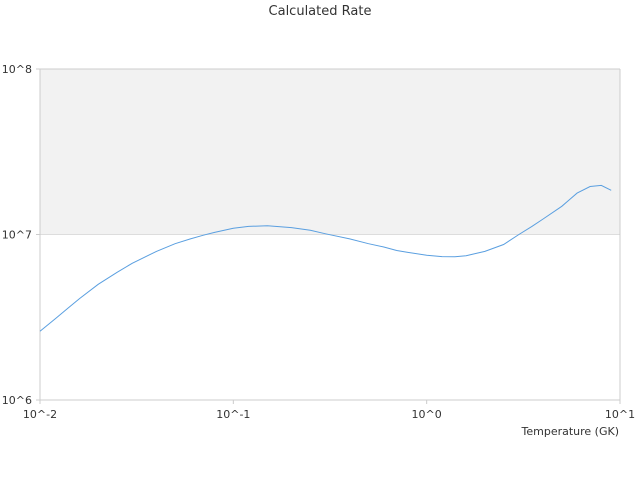 The image size is (640, 480). I want to click on x-tick-label: 10^-2, so click(40, 414).